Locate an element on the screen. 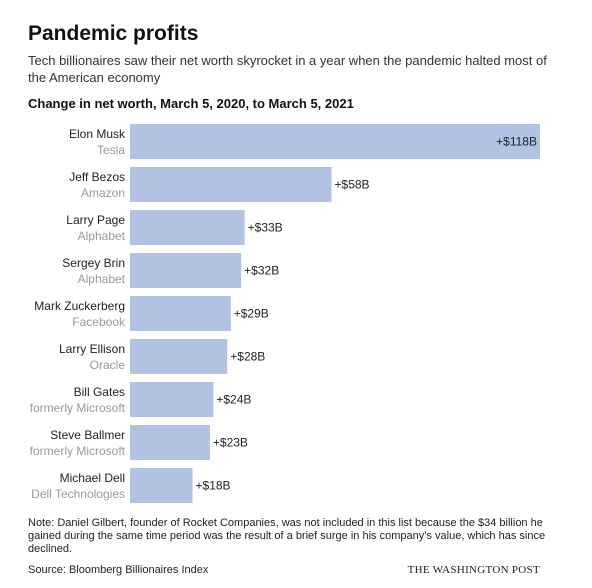 Image resolution: width=592 pixels, height=588 pixels. value-label: +$28B is located at coordinates (247, 357).